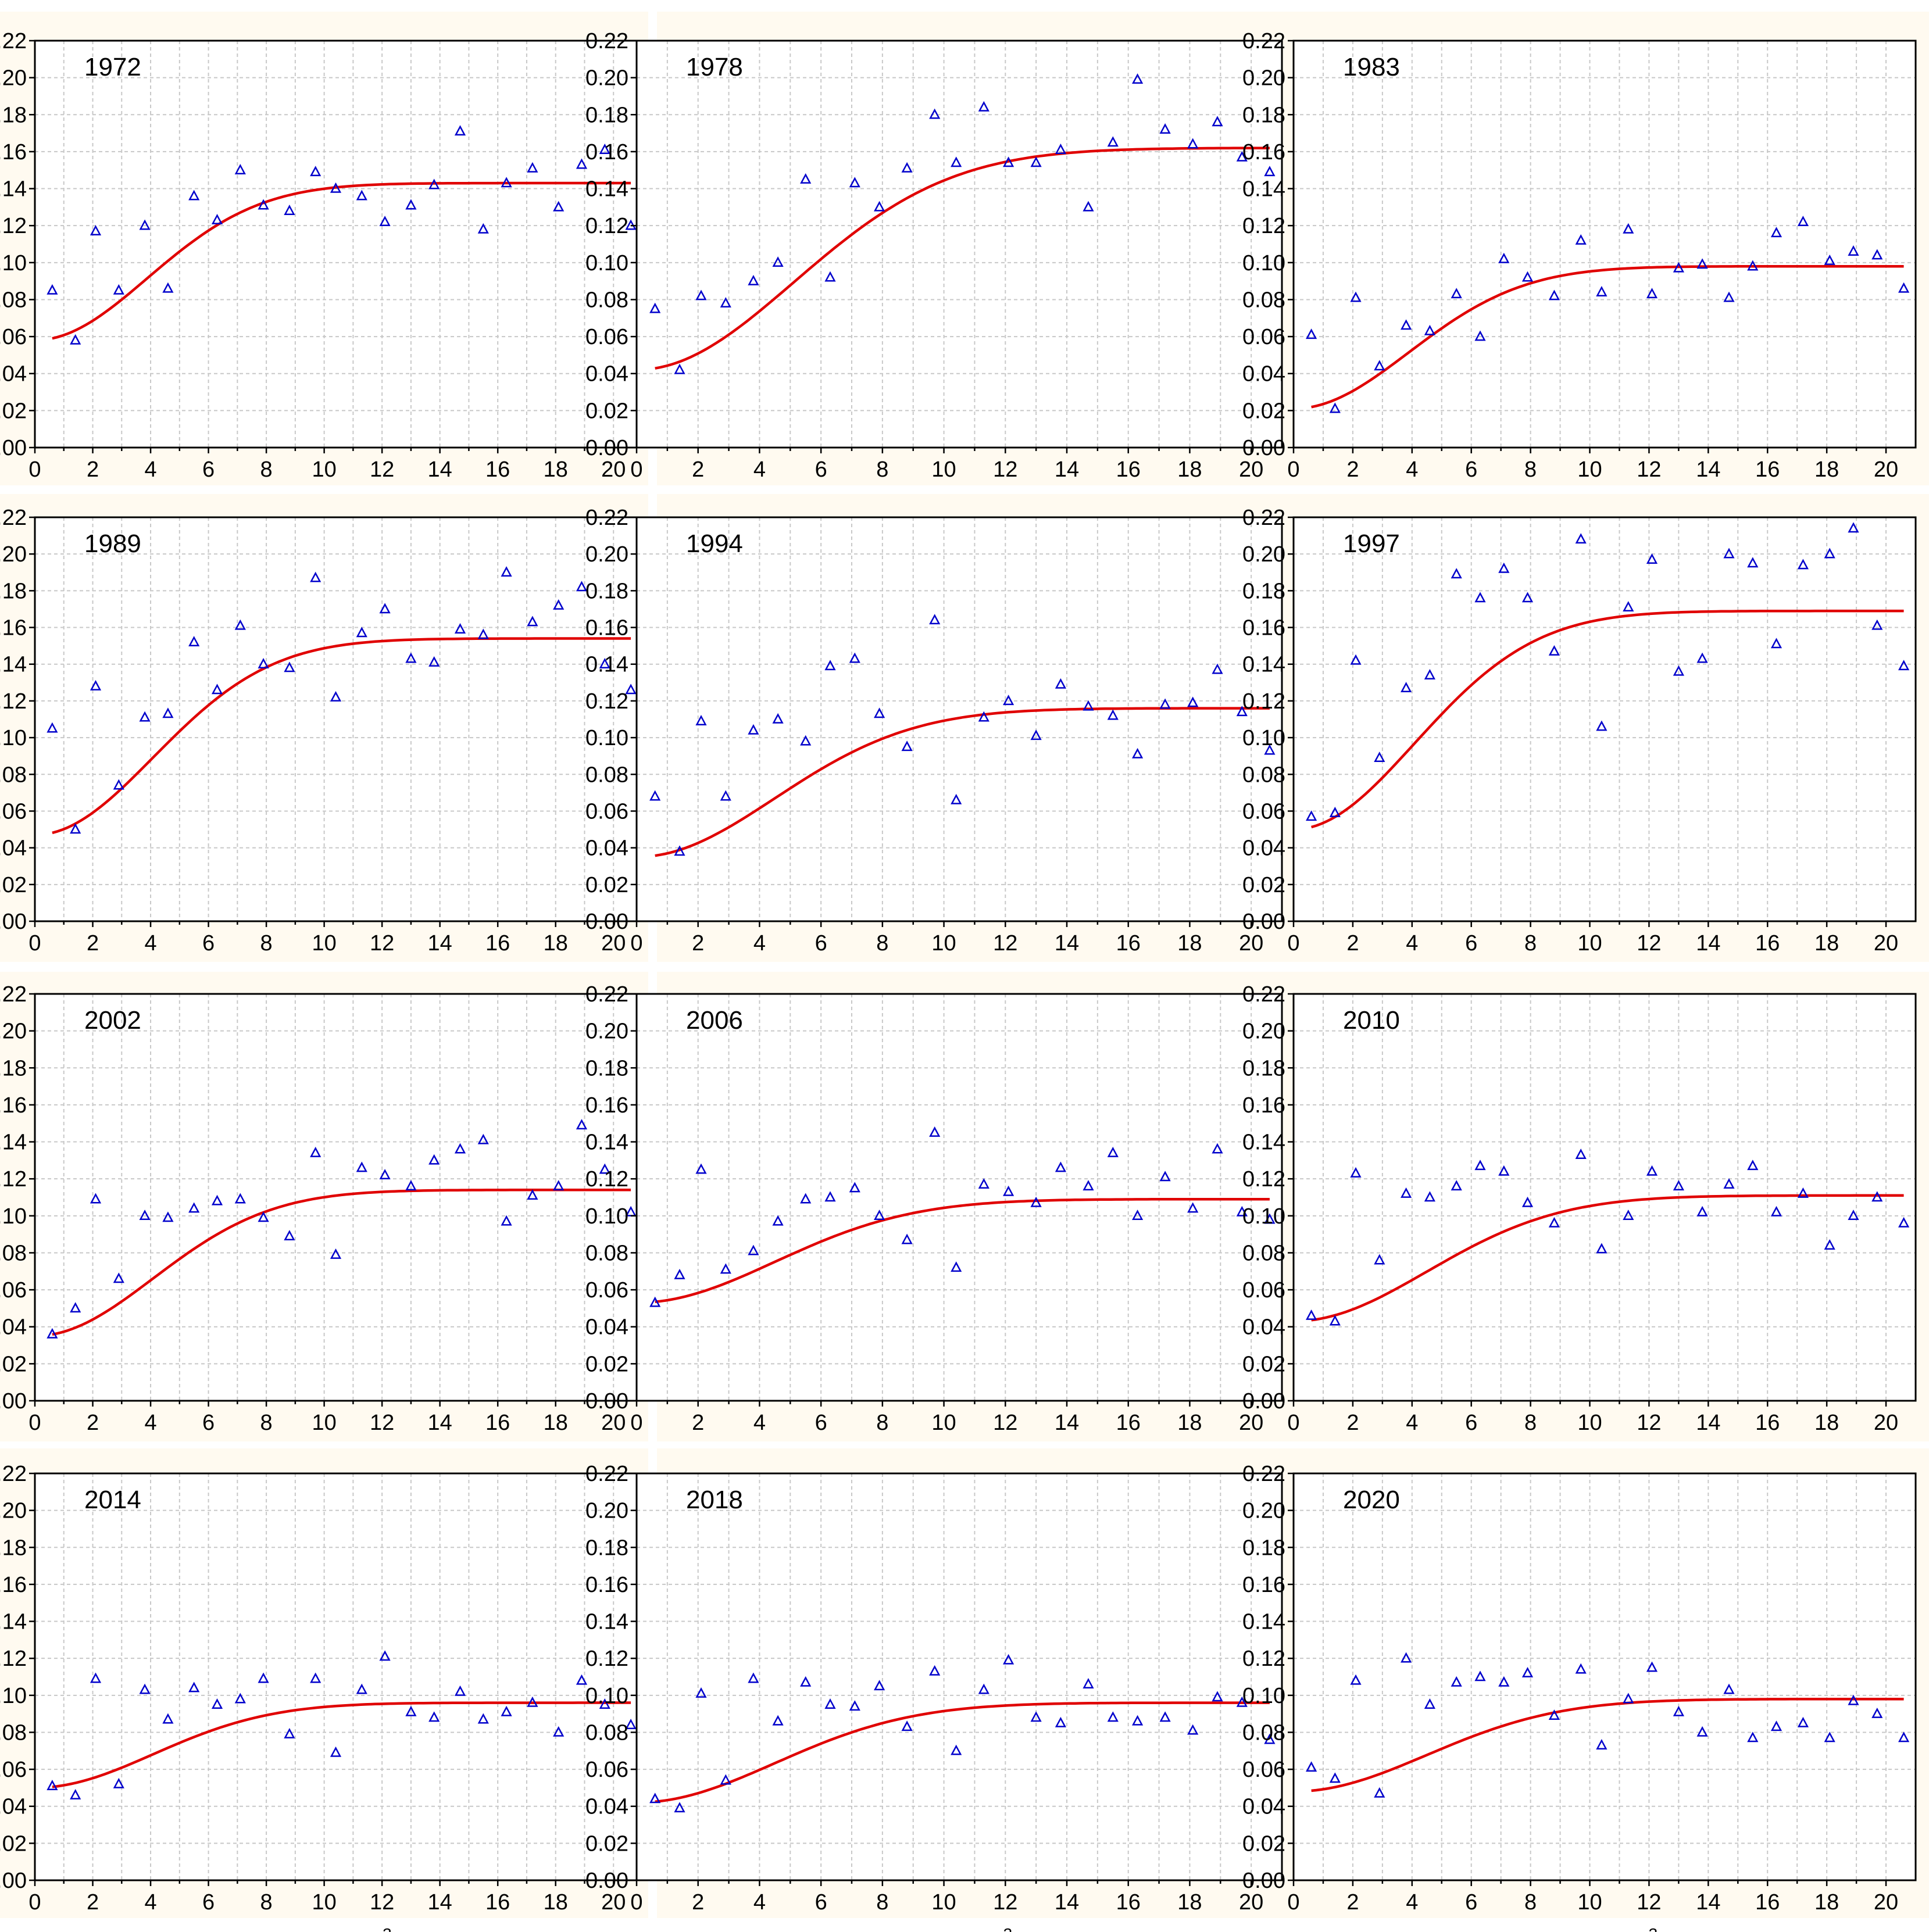 Image resolution: width=1929 pixels, height=1932 pixels. I want to click on year-label: 2018, so click(714, 1500).